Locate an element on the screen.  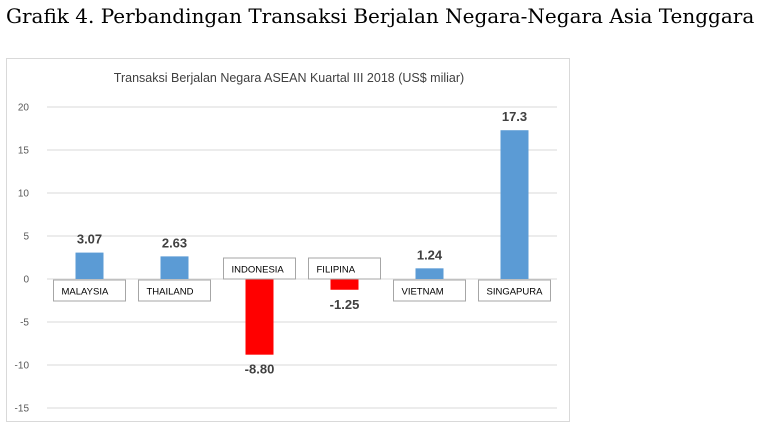
bar-indonesia is located at coordinates (259, 317).